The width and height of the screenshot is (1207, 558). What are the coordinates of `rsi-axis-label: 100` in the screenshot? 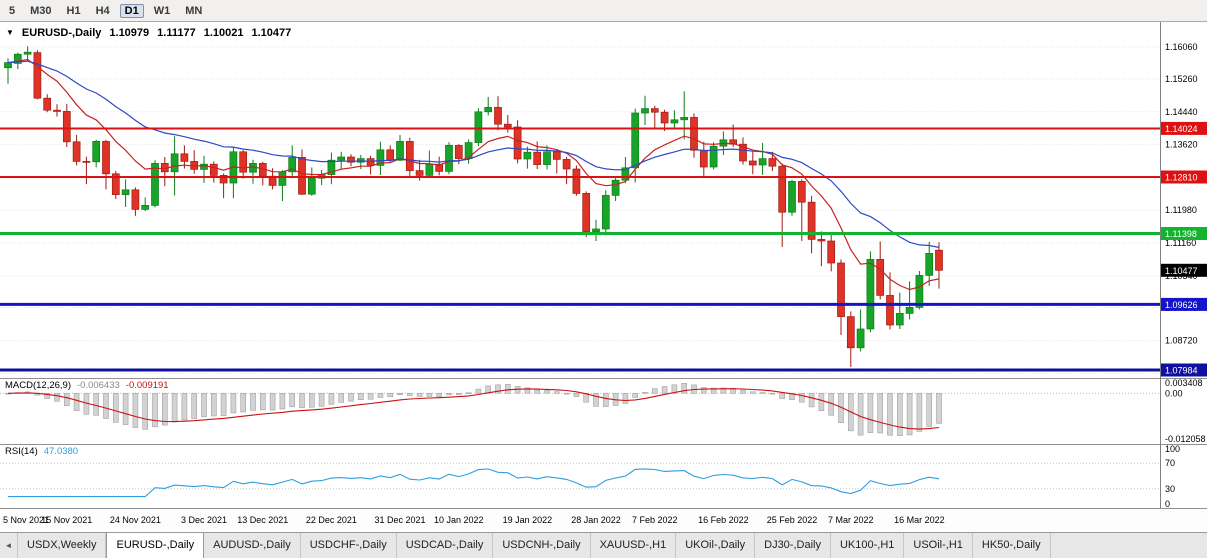 It's located at (1172, 449).